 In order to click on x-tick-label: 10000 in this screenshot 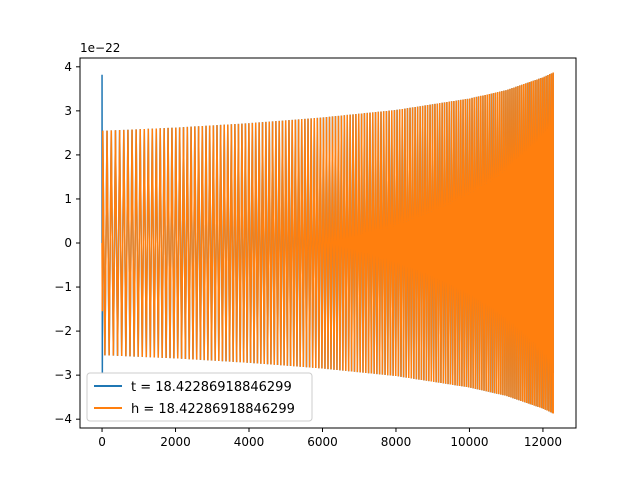, I will do `click(469, 442)`.